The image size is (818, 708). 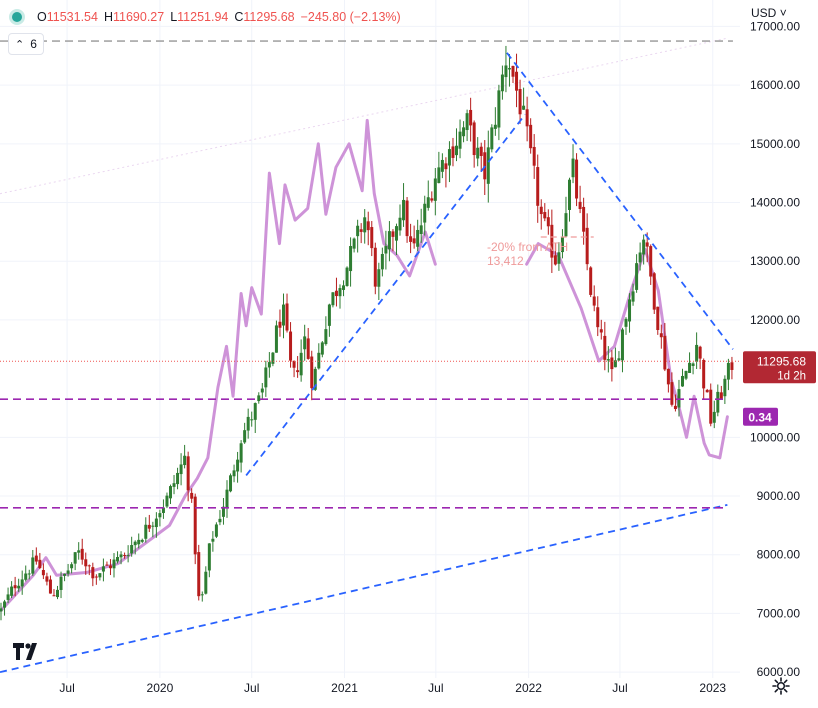 I want to click on currency-selector: USD ˅, so click(x=769, y=13).